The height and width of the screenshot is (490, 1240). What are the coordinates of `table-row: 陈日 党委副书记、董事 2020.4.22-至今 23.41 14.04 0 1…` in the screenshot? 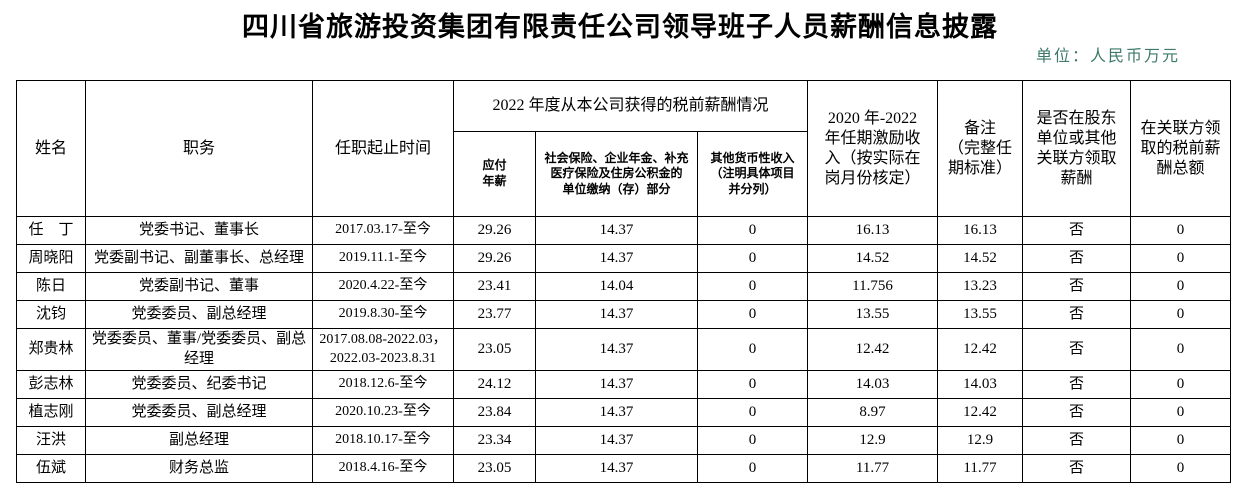 It's located at (623, 286).